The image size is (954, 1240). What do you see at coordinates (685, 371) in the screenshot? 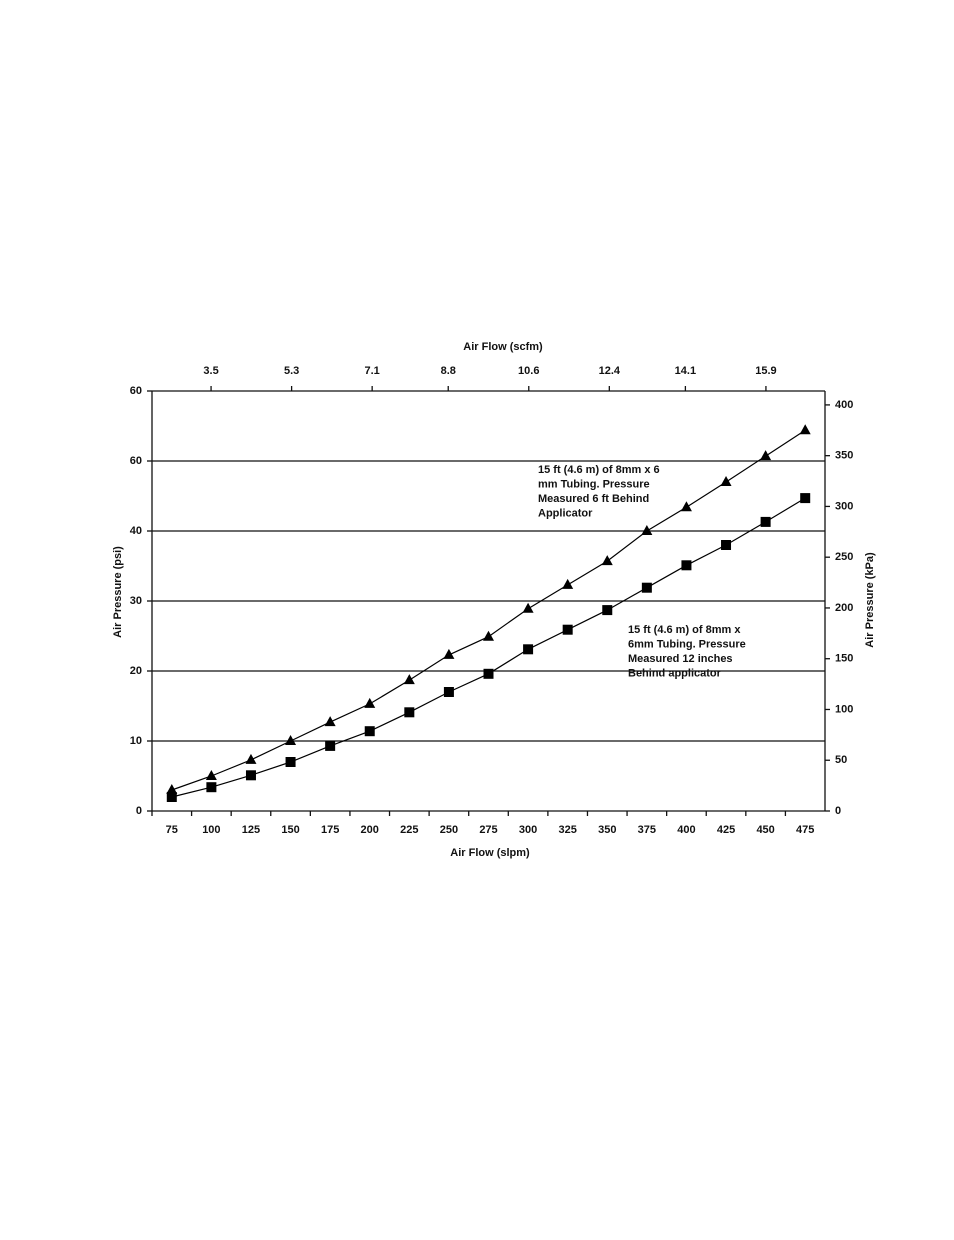
I see `x2-tick-label: 14.1` at bounding box center [685, 371].